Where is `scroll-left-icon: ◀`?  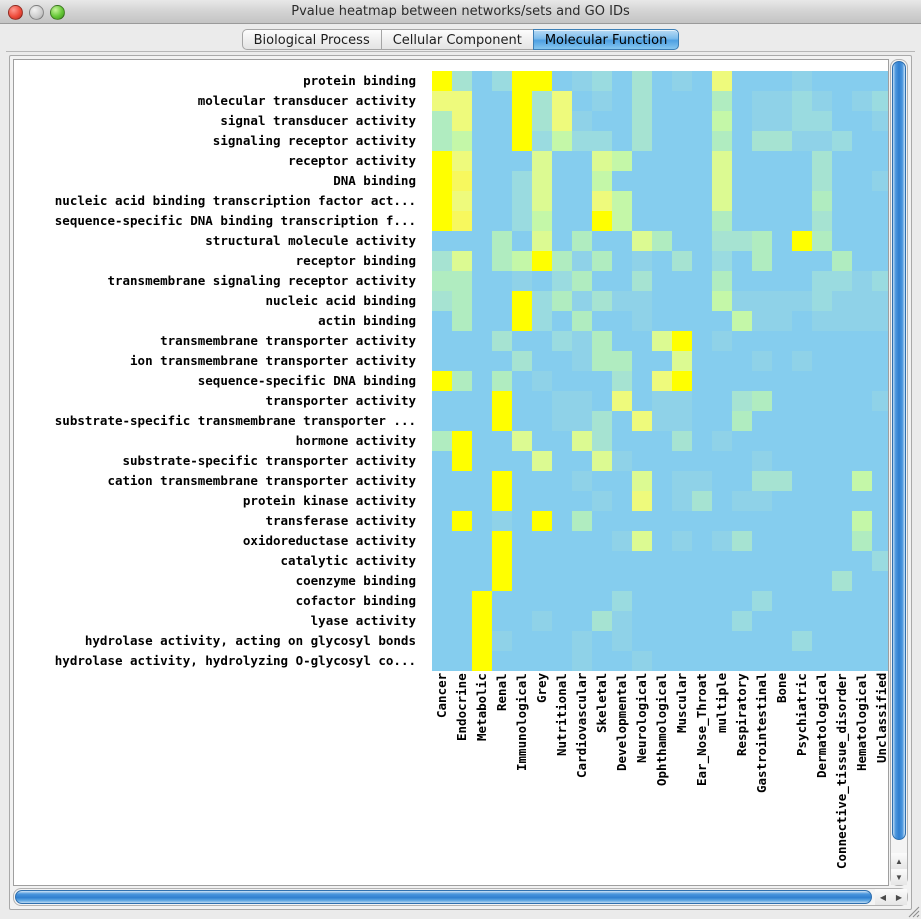
scroll-left-icon: ◀ is located at coordinates (883, 897).